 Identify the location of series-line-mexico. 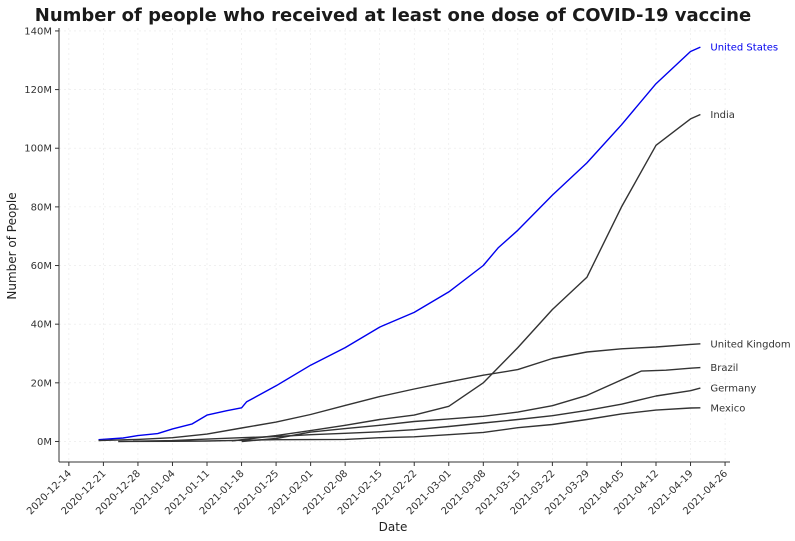
(409, 425).